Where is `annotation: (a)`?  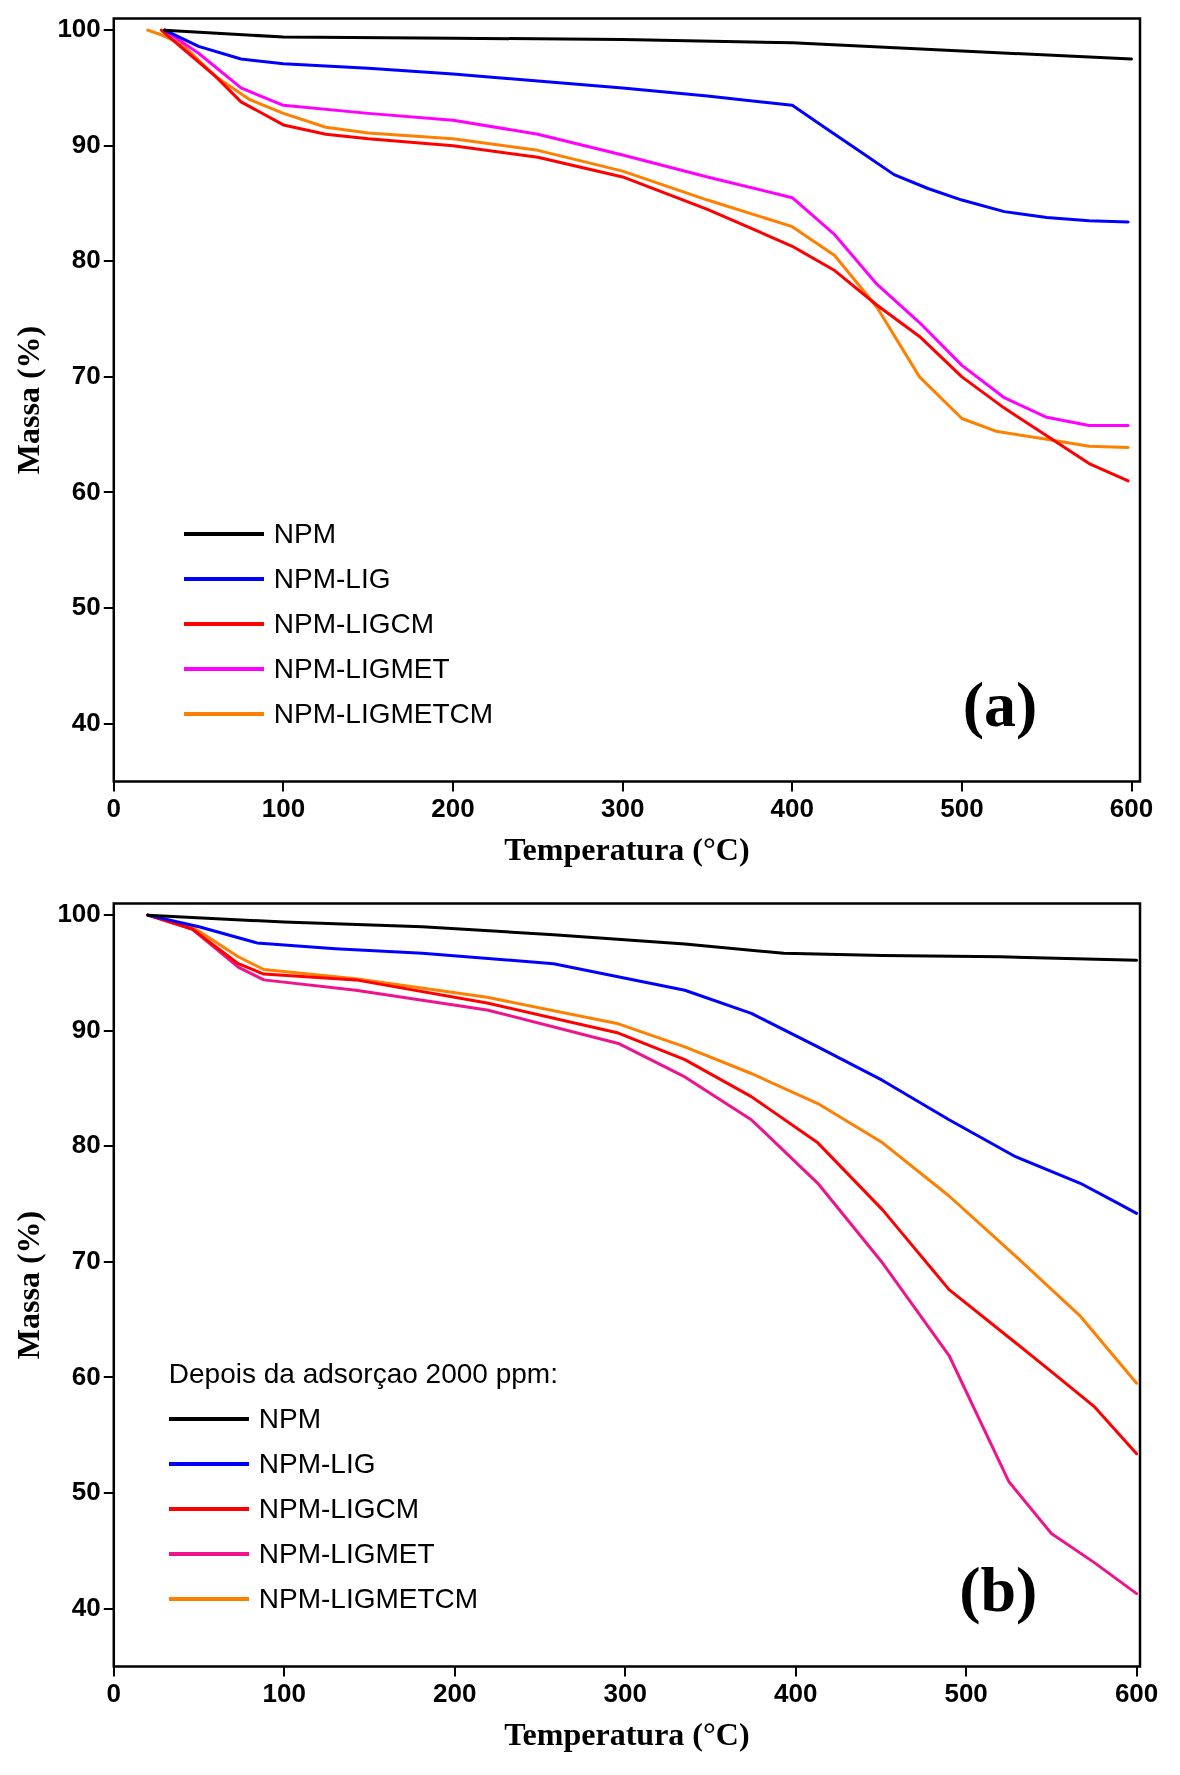
annotation: (a) is located at coordinates (1000, 704).